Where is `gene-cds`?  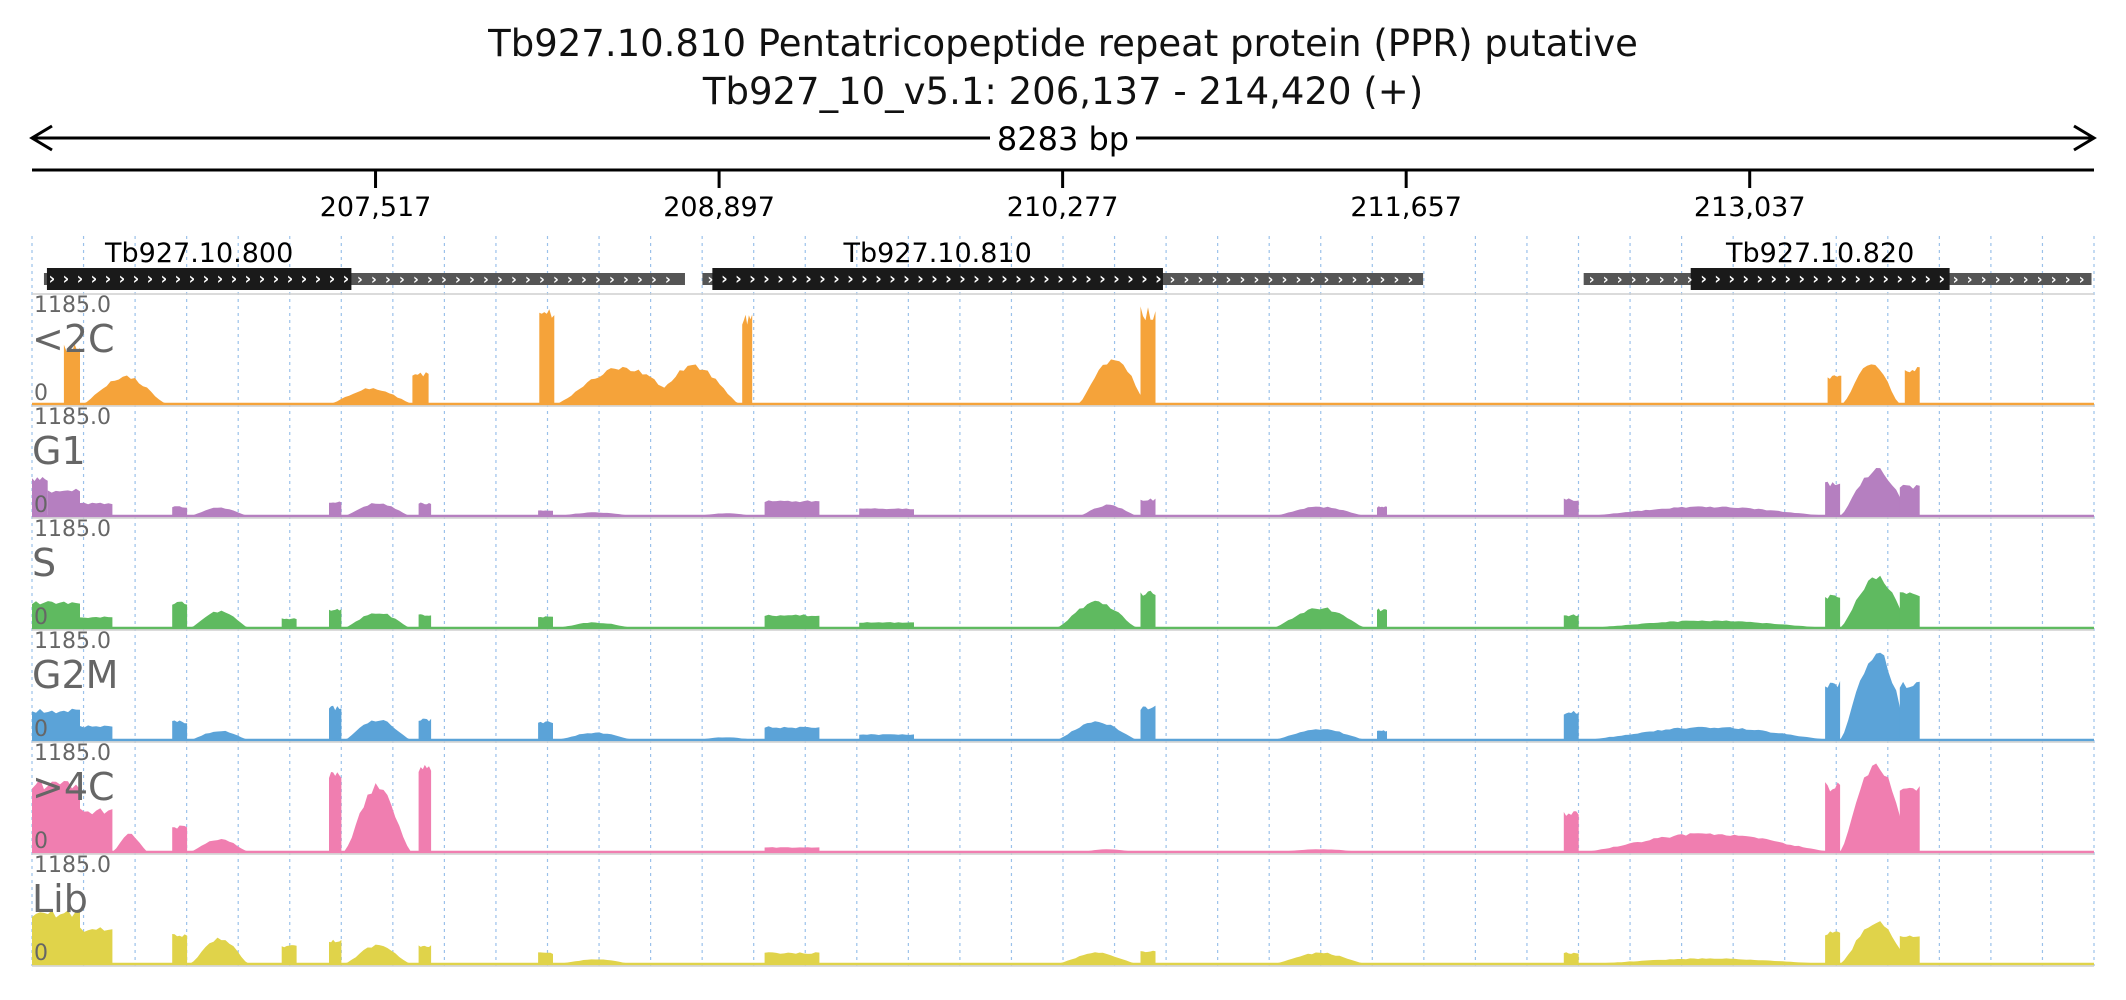 gene-cds is located at coordinates (937, 279).